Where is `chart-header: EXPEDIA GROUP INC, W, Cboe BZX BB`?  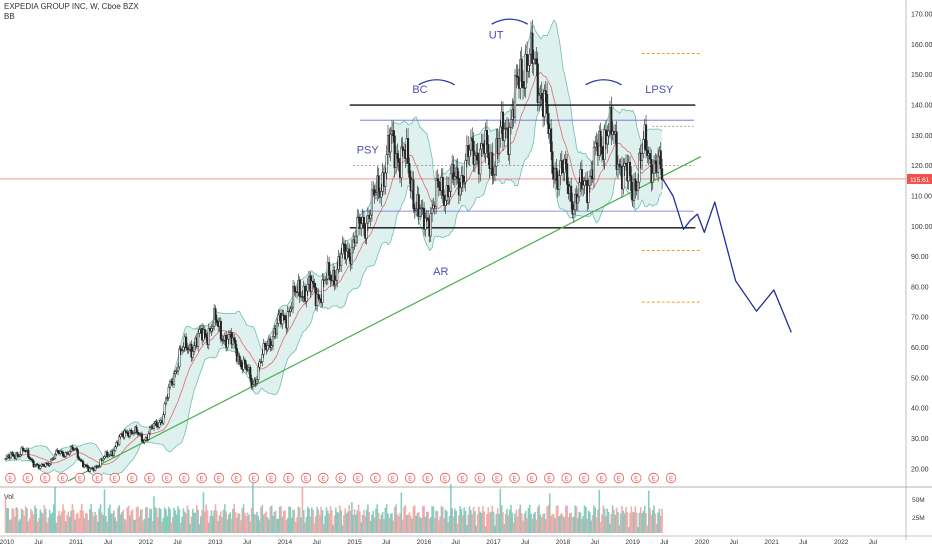
chart-header: EXPEDIA GROUP INC, W, Cboe BZX BB is located at coordinates (71, 12).